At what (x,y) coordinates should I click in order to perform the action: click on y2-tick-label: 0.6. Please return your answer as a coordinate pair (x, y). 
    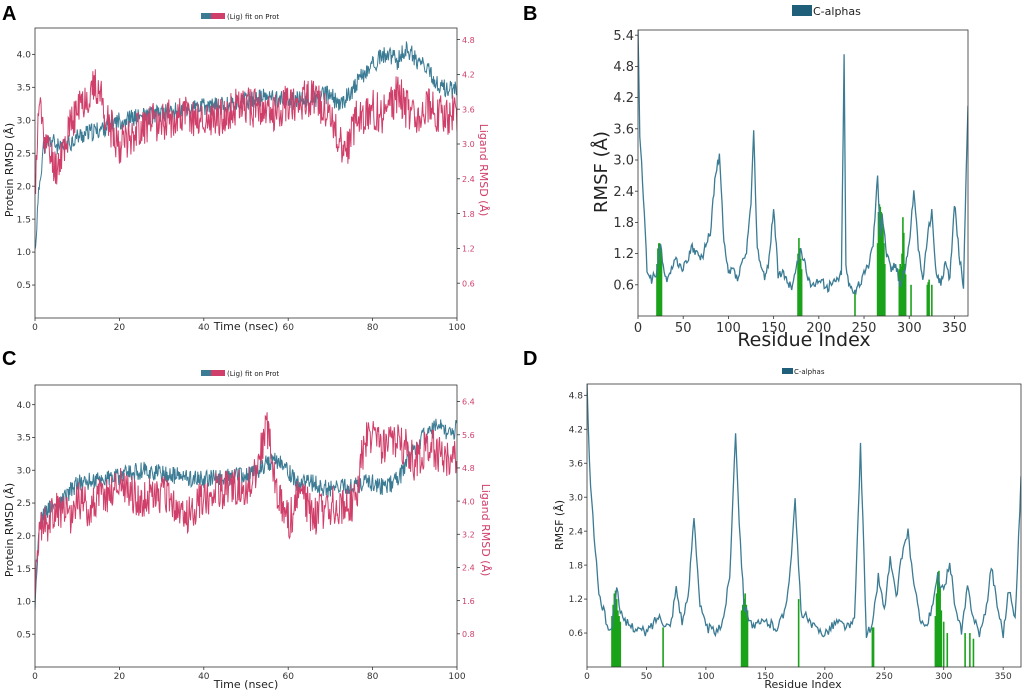
    Looking at the image, I should click on (468, 283).